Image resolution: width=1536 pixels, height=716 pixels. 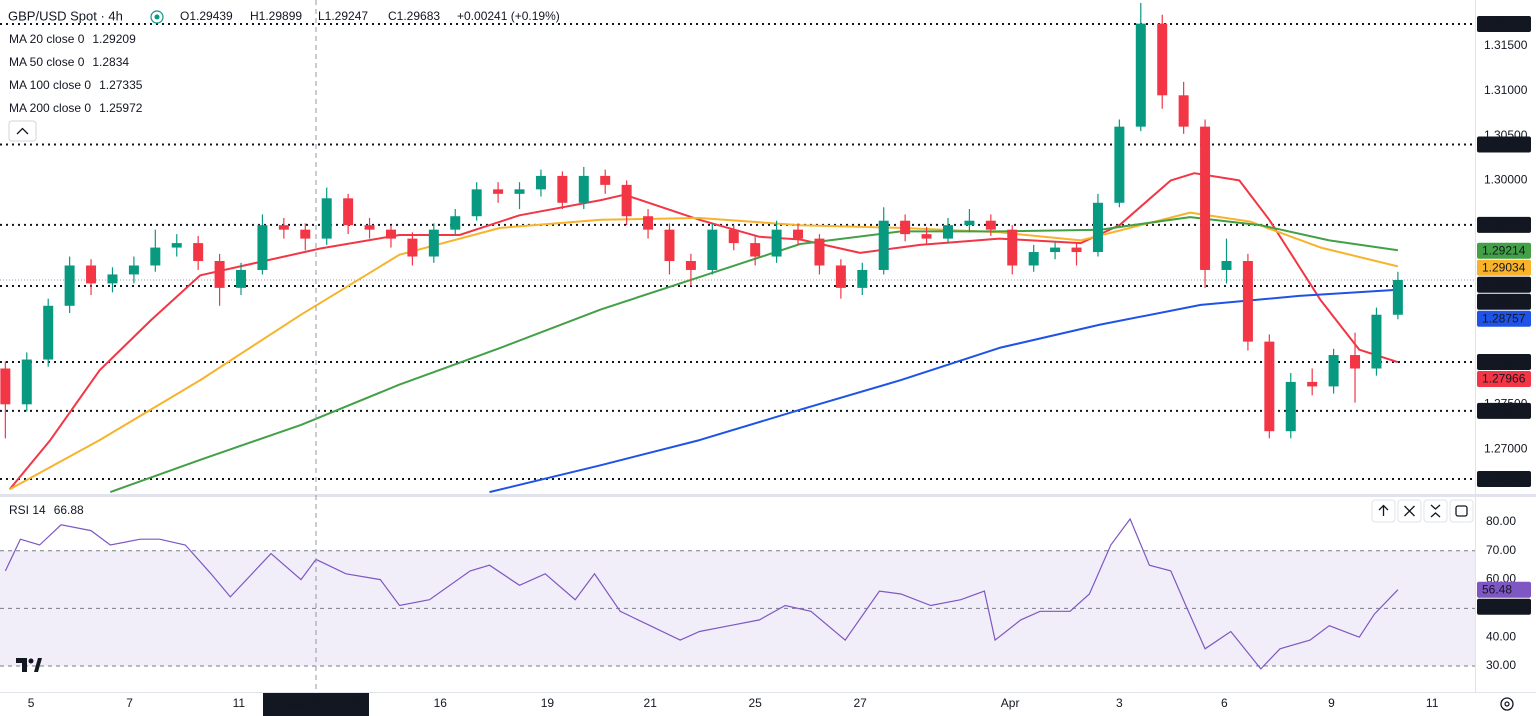 What do you see at coordinates (1501, 665) in the screenshot?
I see `rsi-tick-label: 30.00` at bounding box center [1501, 665].